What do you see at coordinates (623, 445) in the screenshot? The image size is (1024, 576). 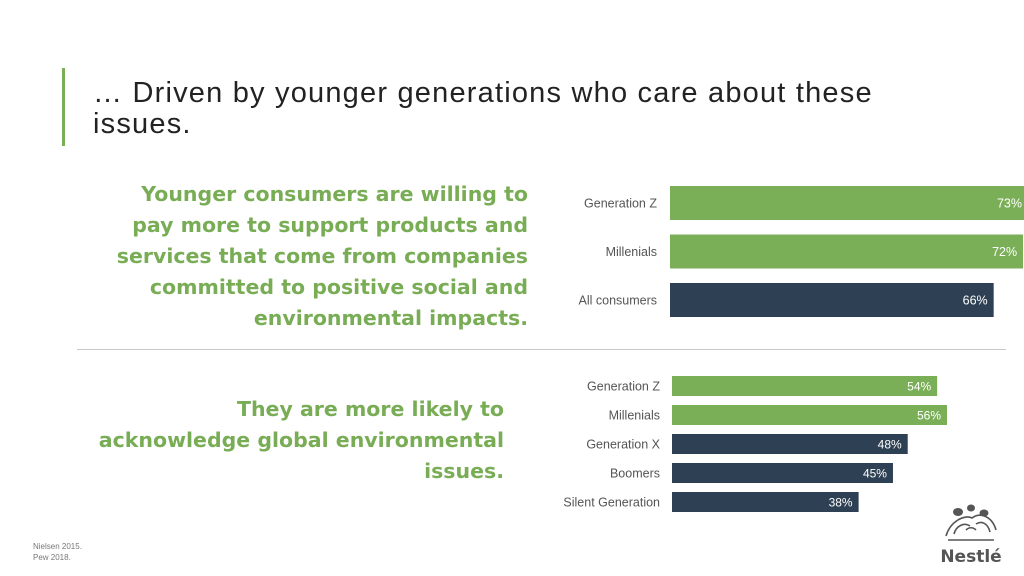 I see `category-label: Generation X` at bounding box center [623, 445].